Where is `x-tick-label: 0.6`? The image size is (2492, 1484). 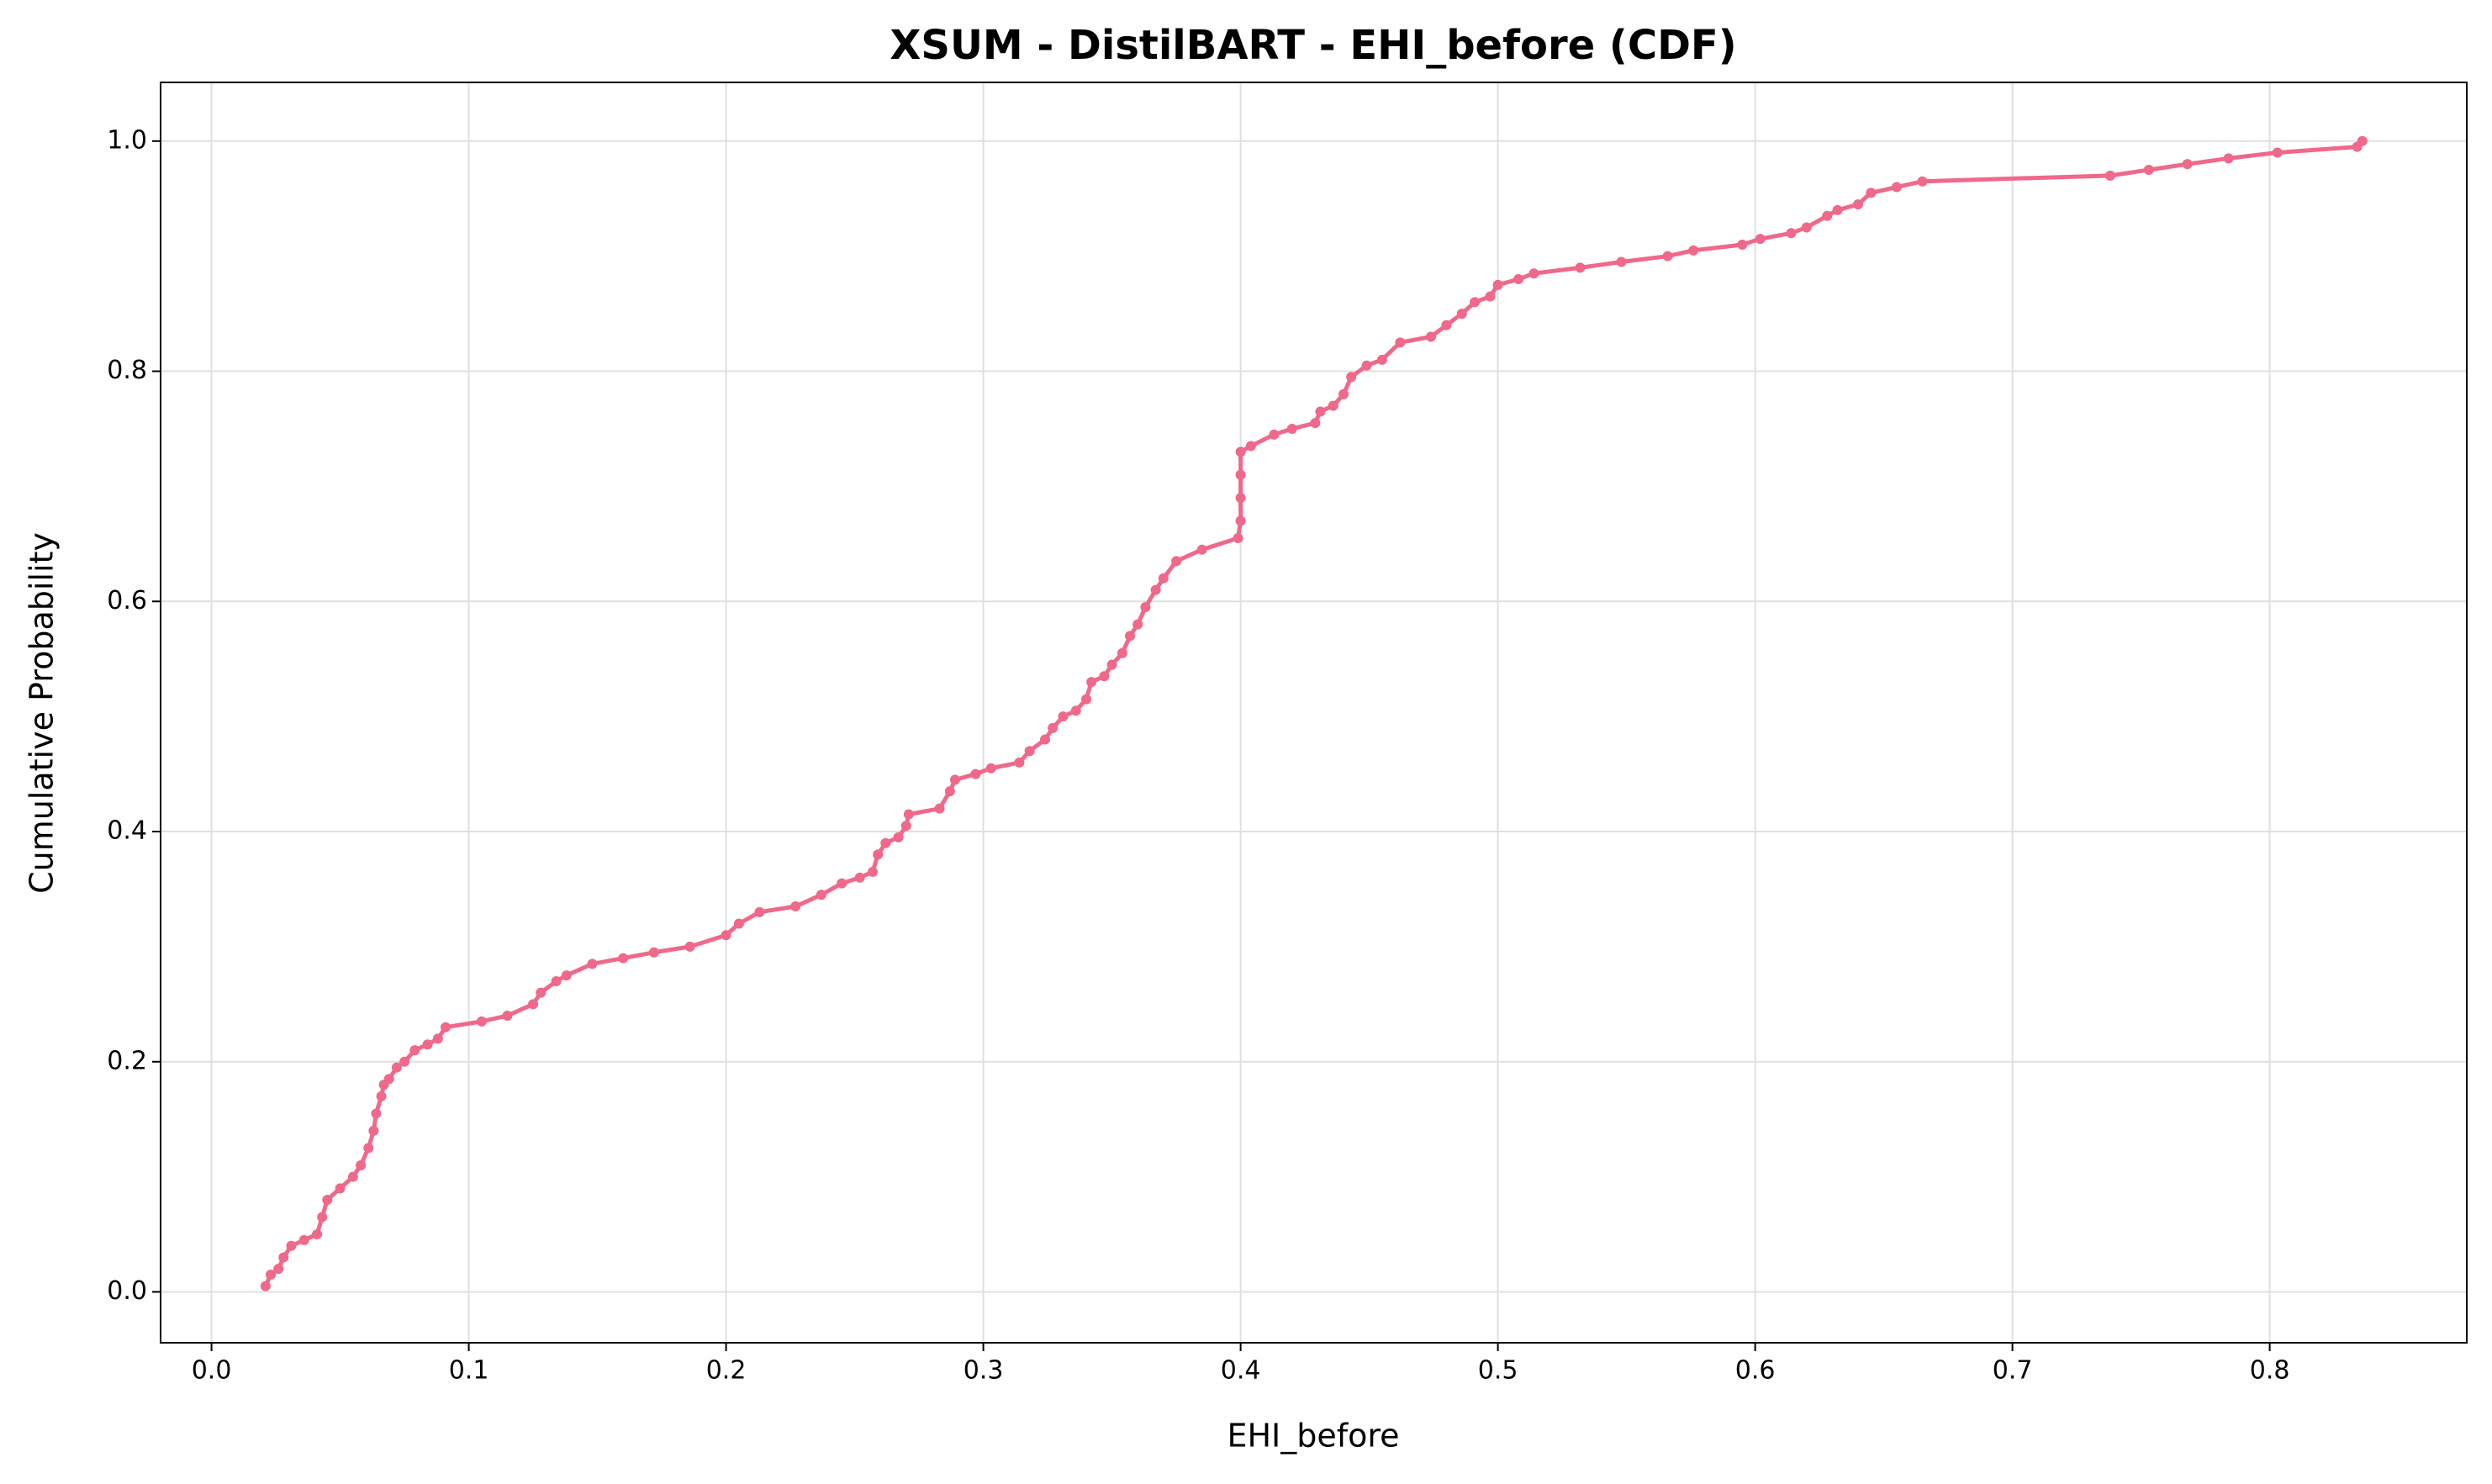
x-tick-label: 0.6 is located at coordinates (1755, 1371).